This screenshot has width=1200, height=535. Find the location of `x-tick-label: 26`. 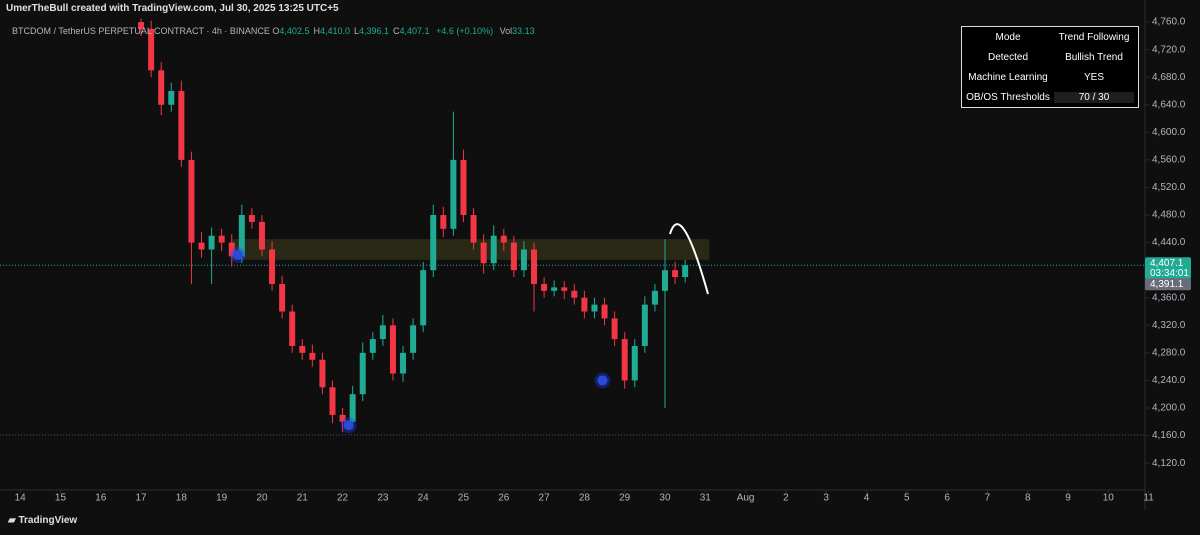

x-tick-label: 26 is located at coordinates (504, 498).